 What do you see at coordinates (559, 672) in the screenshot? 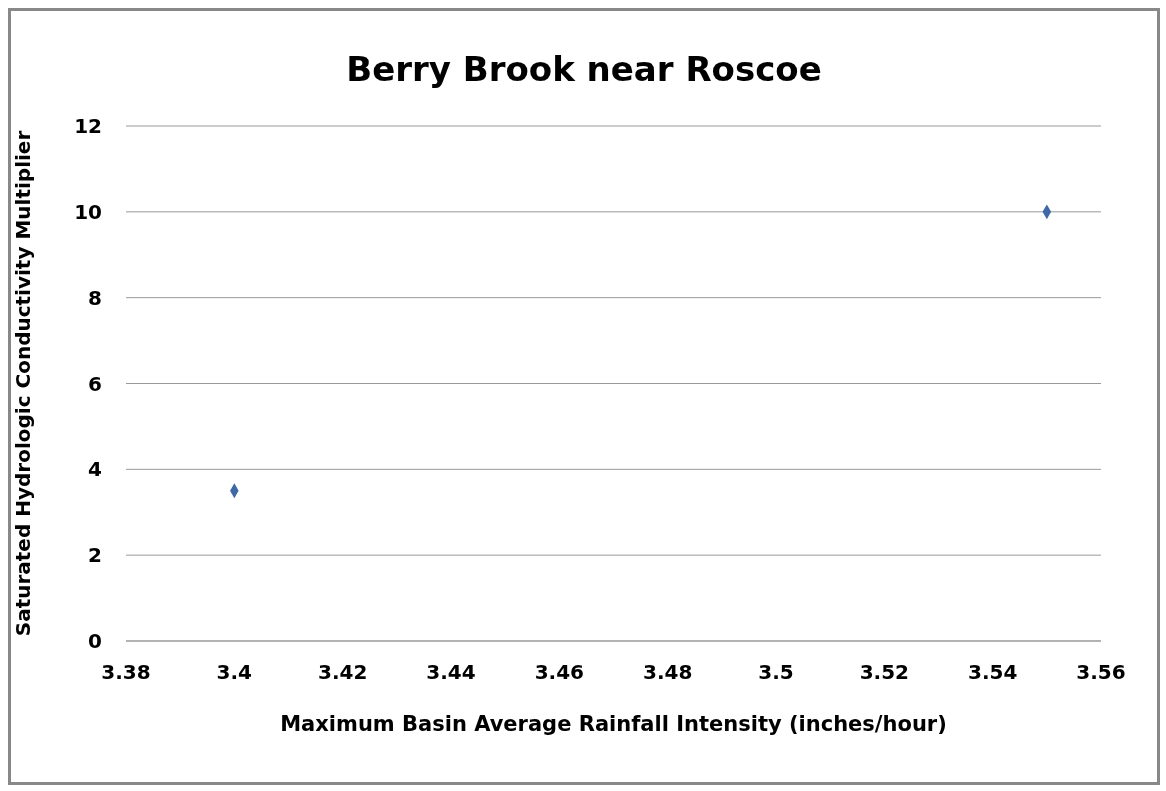
I see `x-tick-label: 3.46` at bounding box center [559, 672].